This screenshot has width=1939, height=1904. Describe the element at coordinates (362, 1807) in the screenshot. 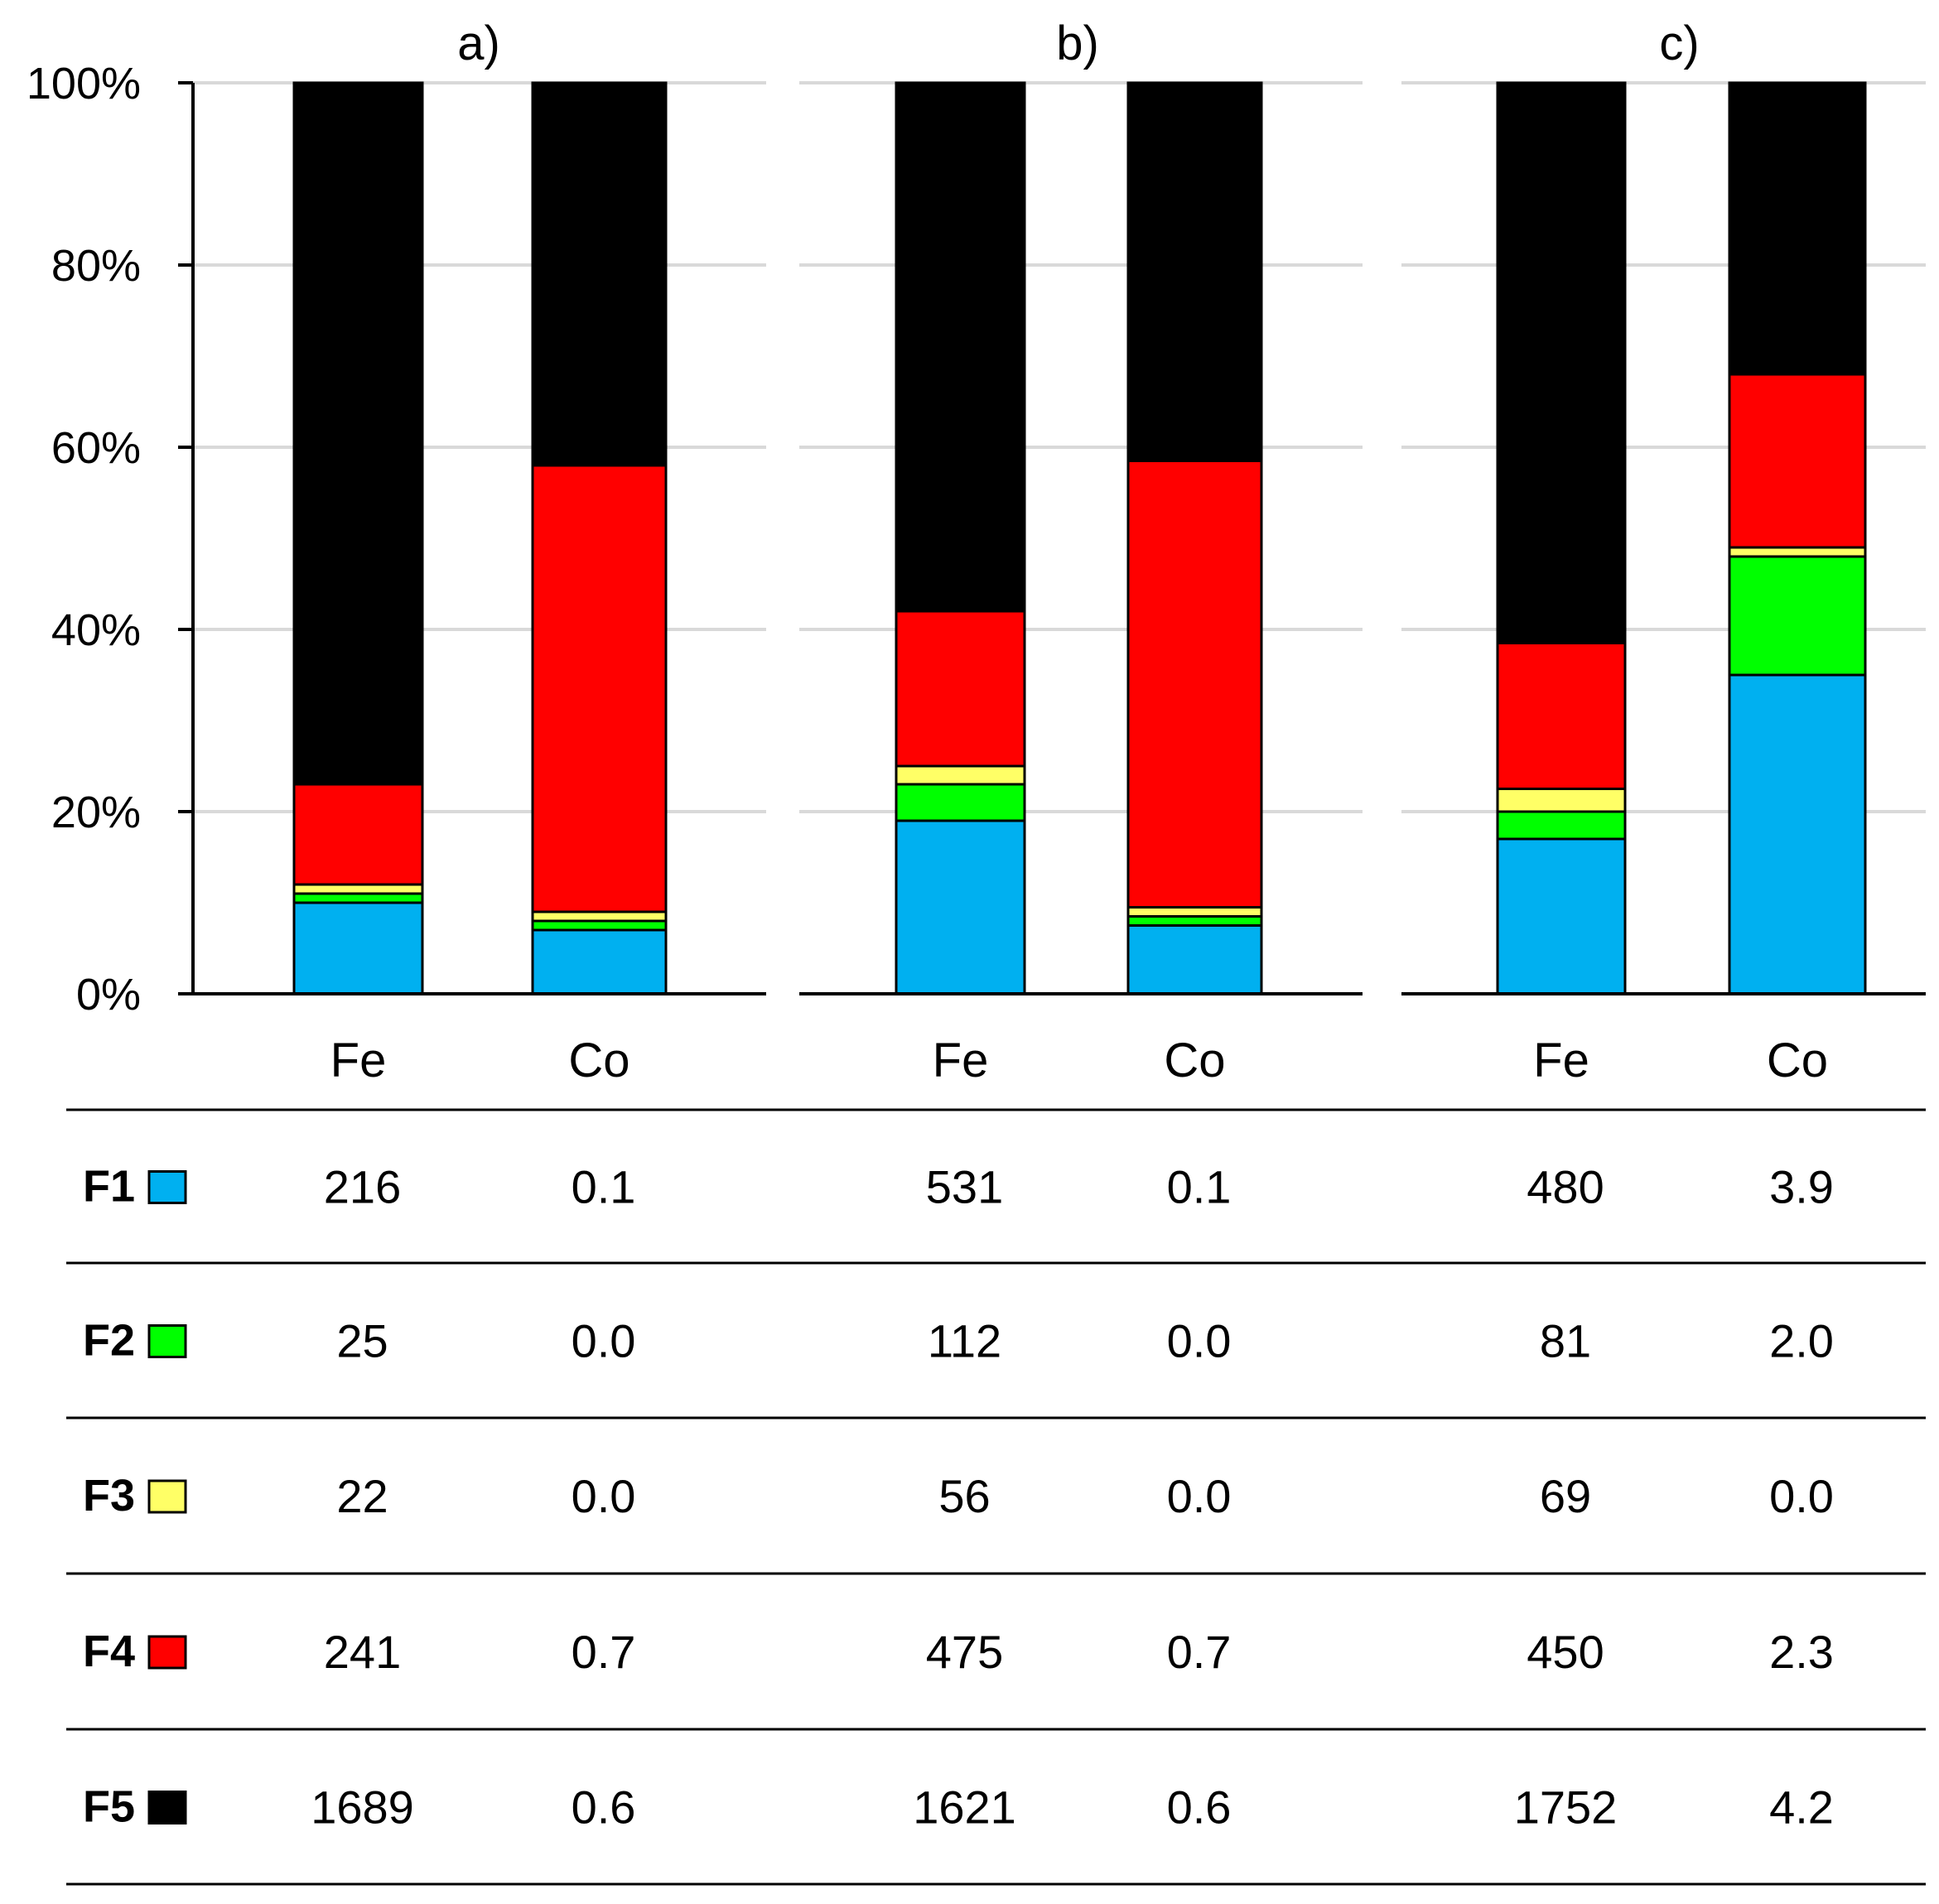

I see `table-cell: 1689` at that location.